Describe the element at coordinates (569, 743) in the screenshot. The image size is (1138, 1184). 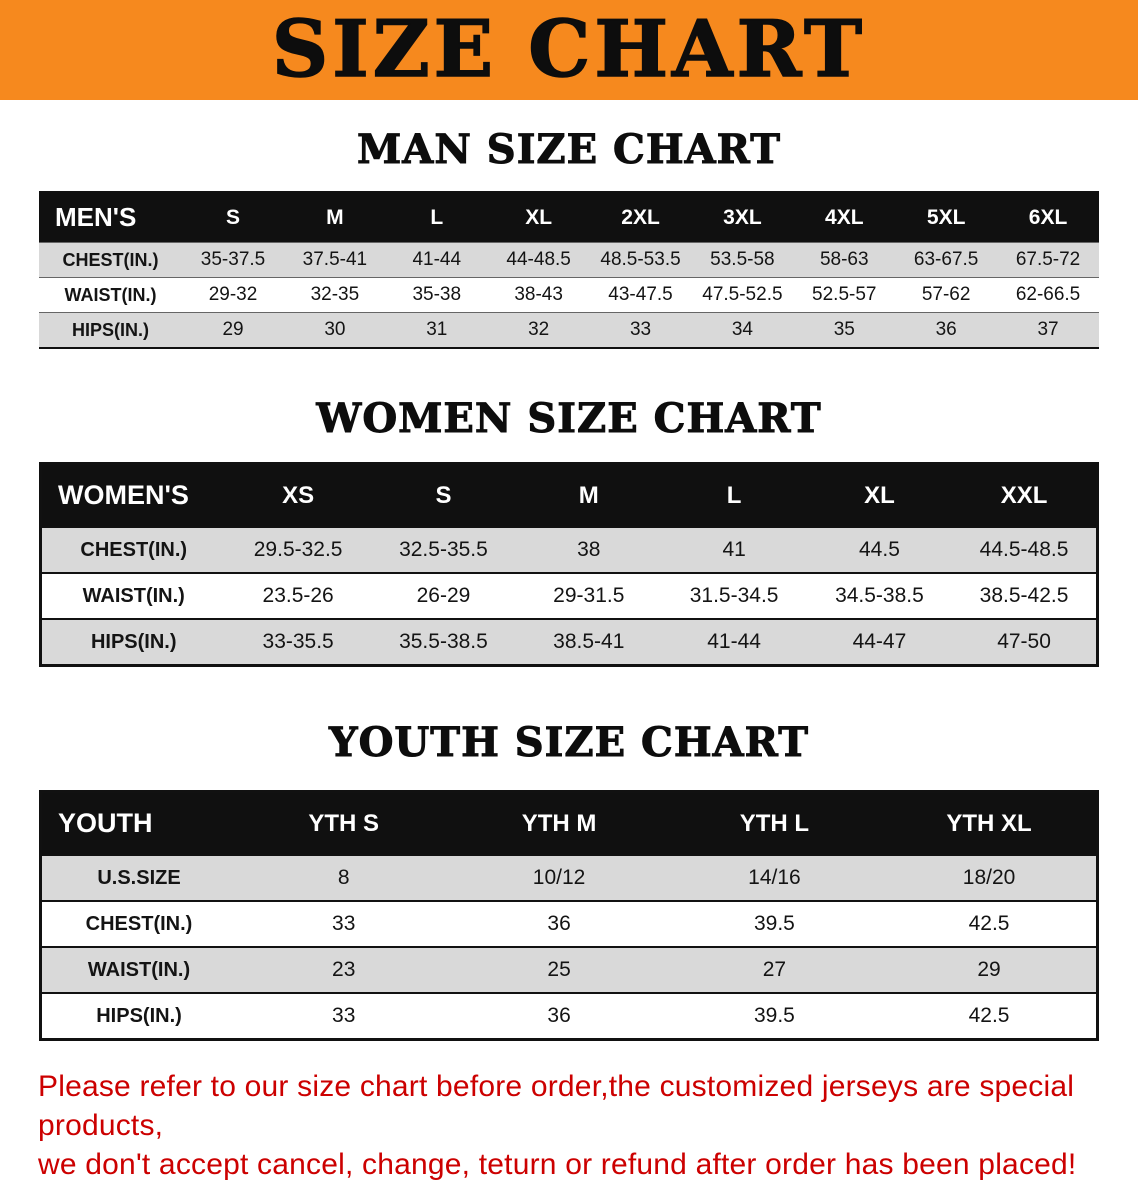
I see `youth-chart-heading: YOUTH SIZE CHART` at that location.